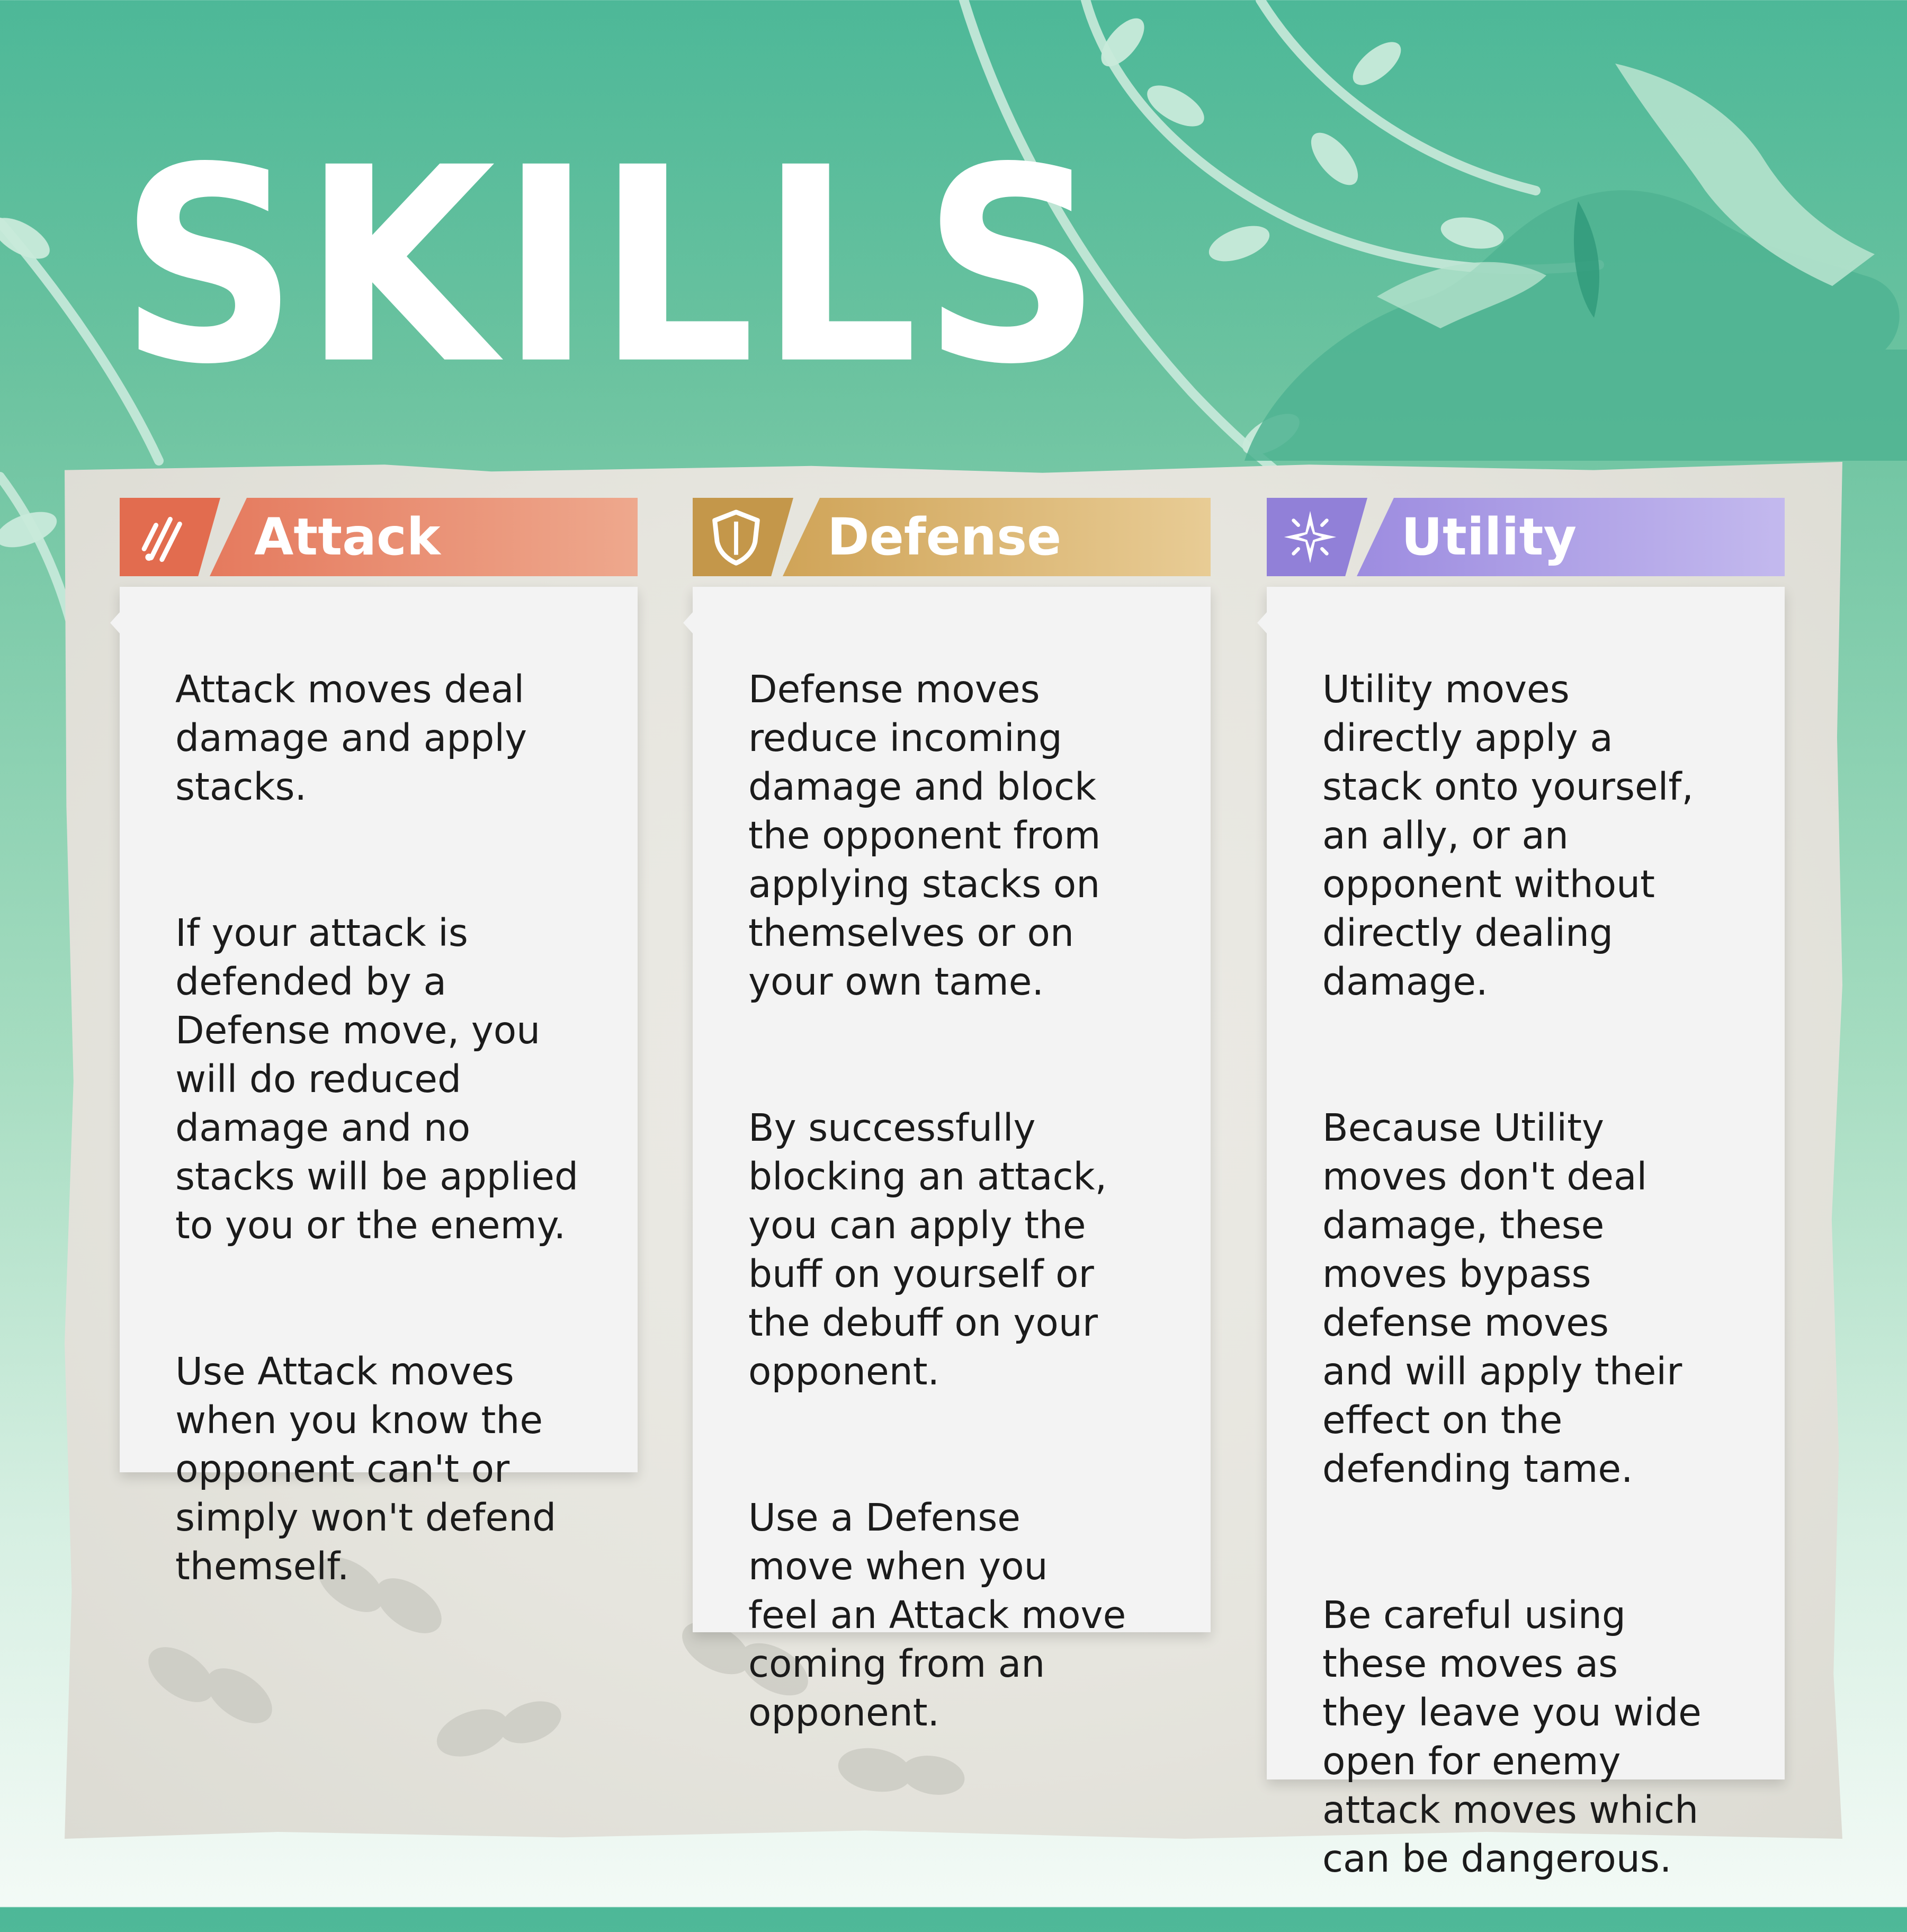 The height and width of the screenshot is (1932, 1907). Describe the element at coordinates (556, 1676) in the screenshot. I see `footprints-decoration` at that location.